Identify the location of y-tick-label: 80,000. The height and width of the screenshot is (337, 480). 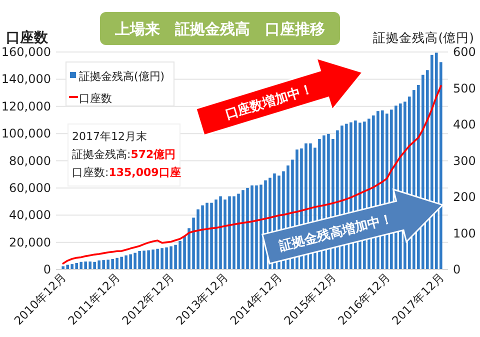
(30, 161).